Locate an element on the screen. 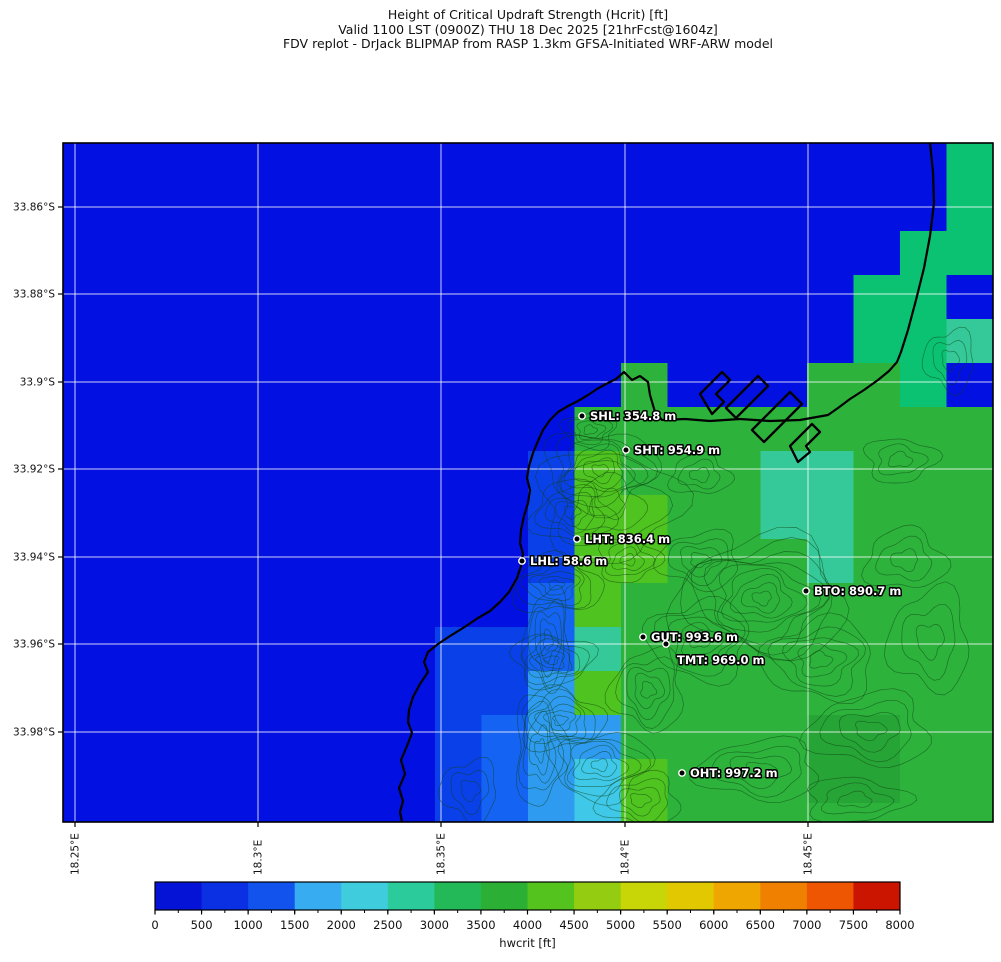 The width and height of the screenshot is (1001, 962). y-axis-tick-label: 33.86°S is located at coordinates (34, 208).